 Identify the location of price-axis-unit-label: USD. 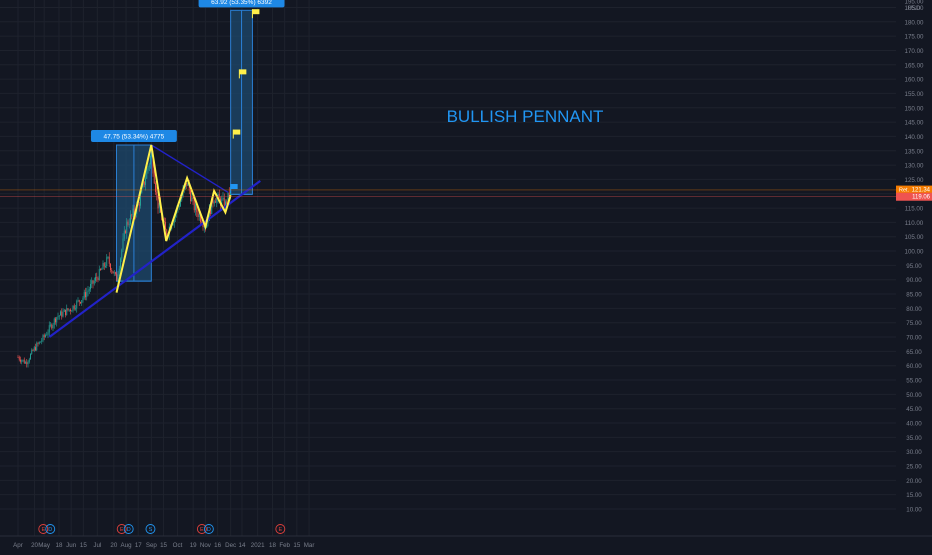
(914, 8).